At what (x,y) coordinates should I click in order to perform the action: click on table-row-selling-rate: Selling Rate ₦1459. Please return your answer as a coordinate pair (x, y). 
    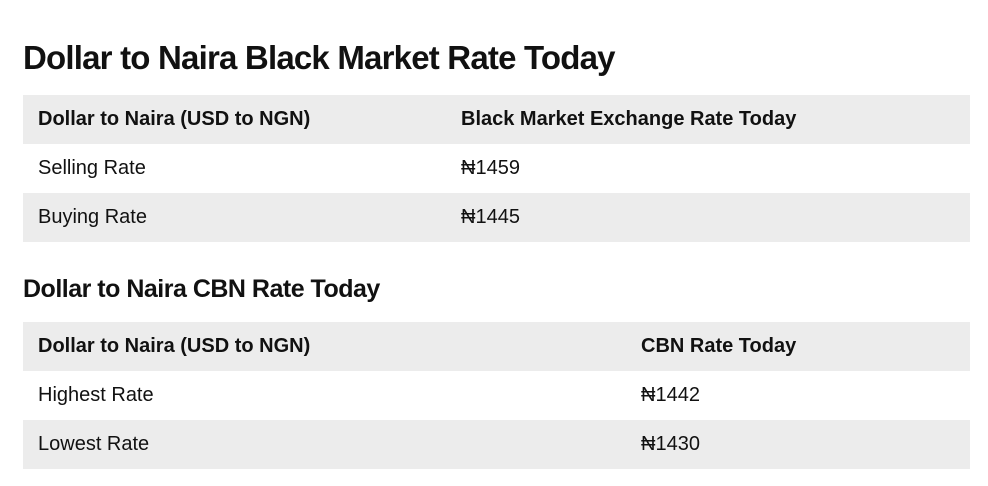
    Looking at the image, I should click on (496, 168).